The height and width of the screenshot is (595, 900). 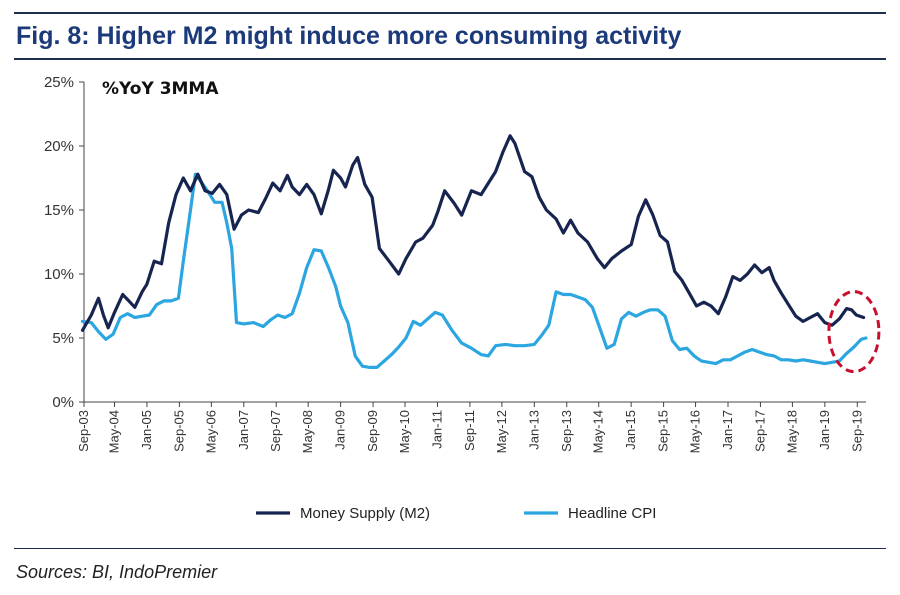 I want to click on x-tick-label: May-12, so click(x=501, y=431).